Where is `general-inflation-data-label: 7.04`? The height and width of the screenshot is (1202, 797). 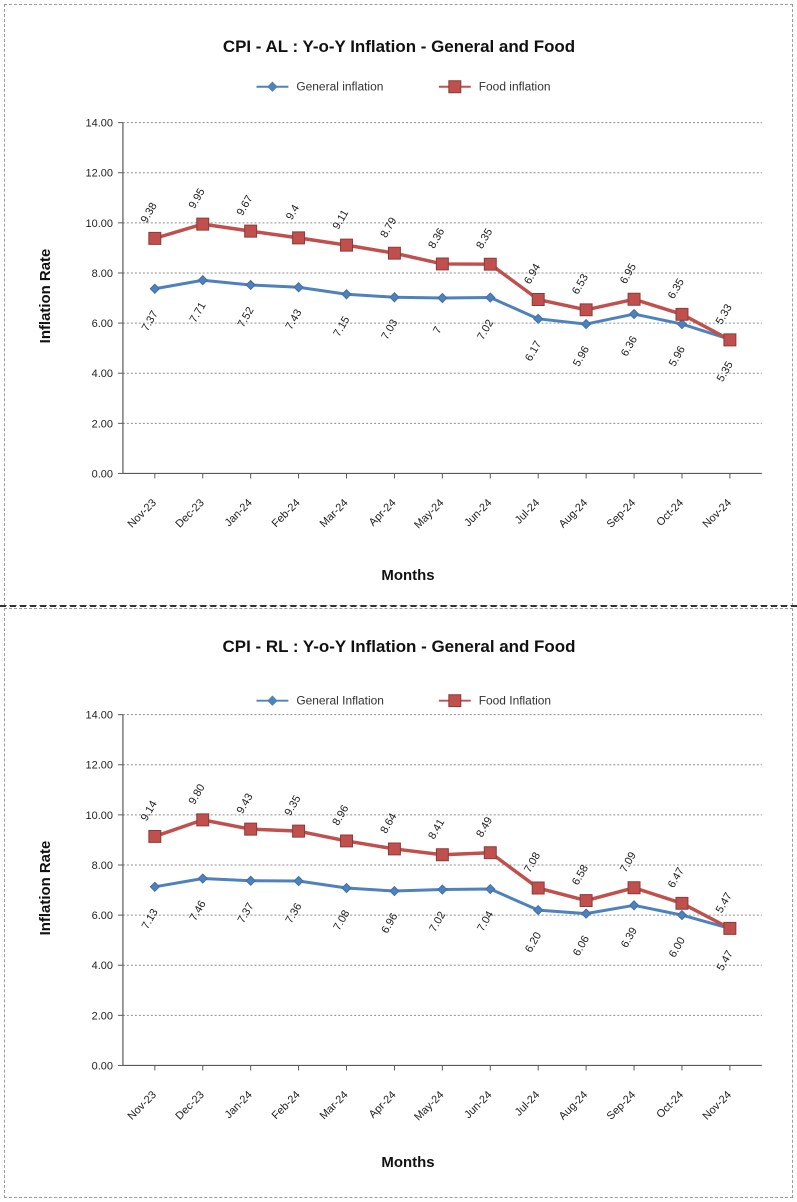
general-inflation-data-label: 7.04 is located at coordinates (485, 921).